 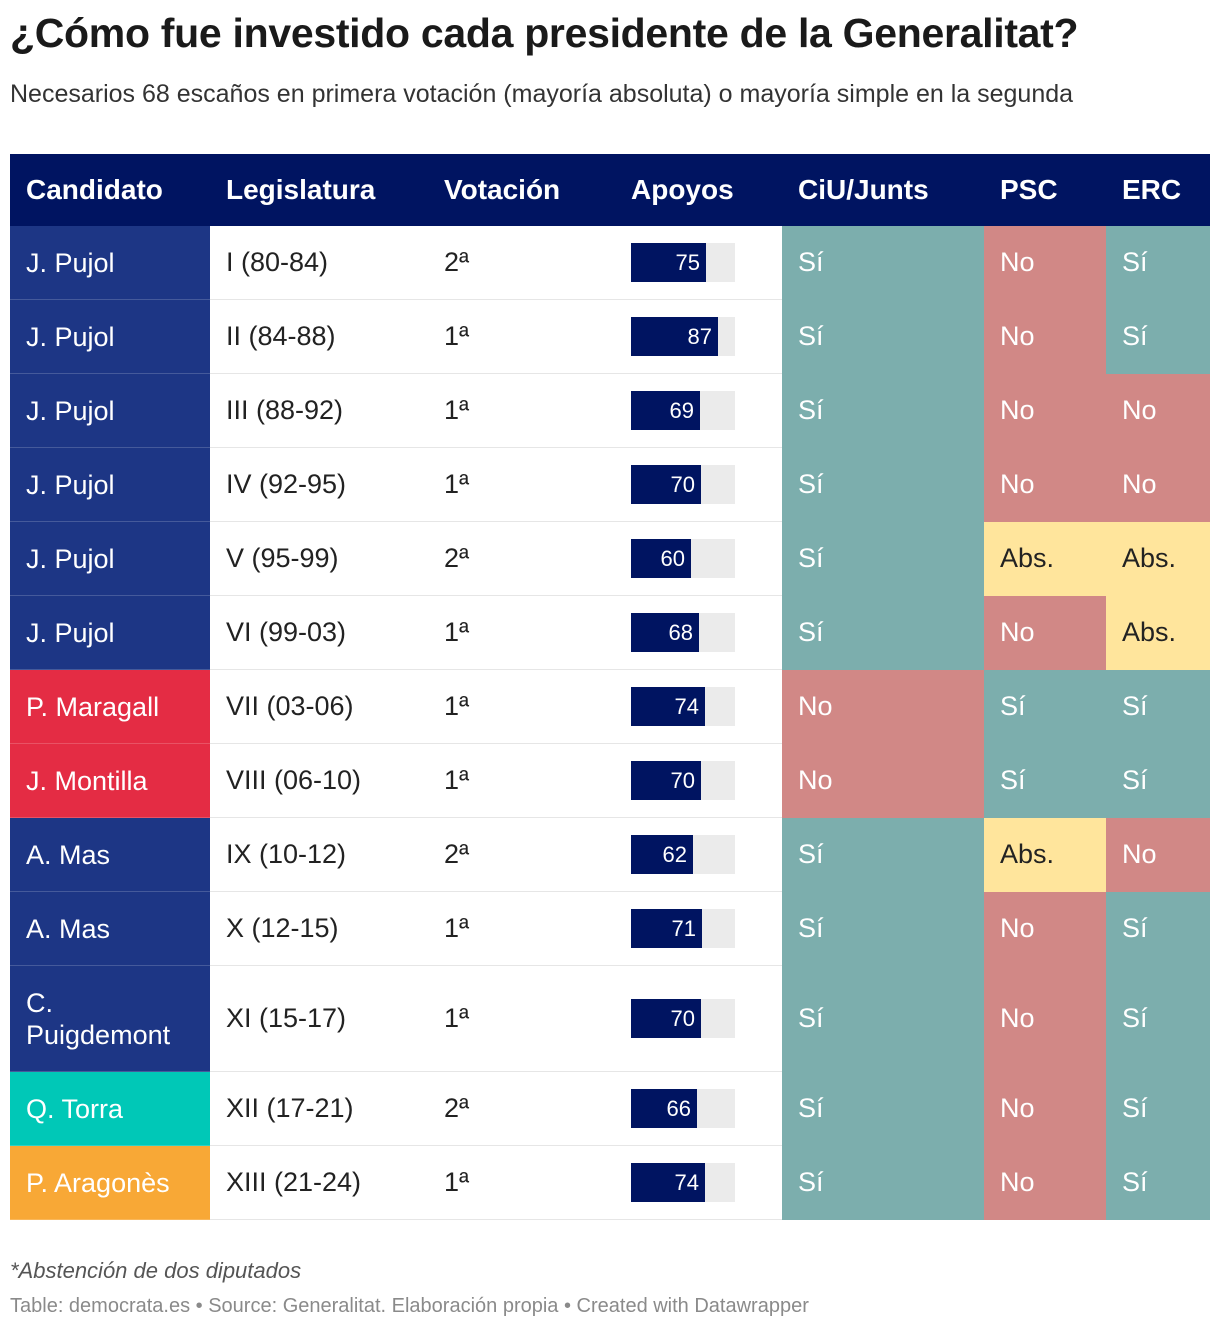 What do you see at coordinates (319, 190) in the screenshot?
I see `header-legislatura: Legislatura` at bounding box center [319, 190].